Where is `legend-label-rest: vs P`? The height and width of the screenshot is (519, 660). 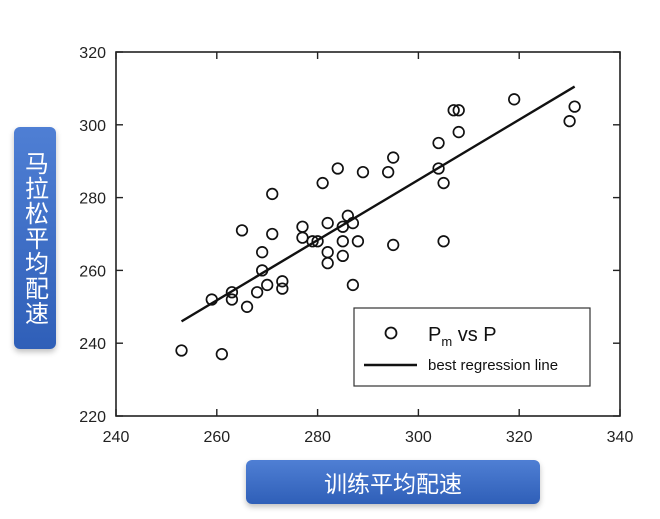 legend-label-rest: vs P is located at coordinates (474, 335).